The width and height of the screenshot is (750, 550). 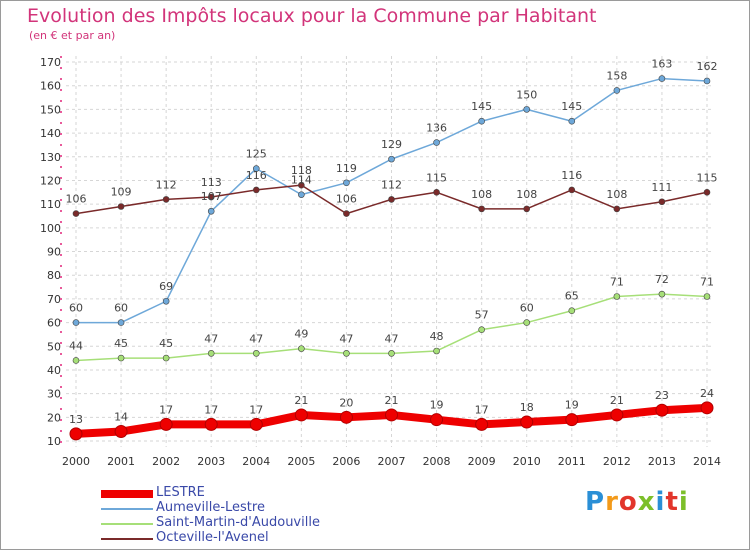 What do you see at coordinates (238, 522) in the screenshot?
I see `legend-label-saint-martin: Saint-Martin-d'Audouville` at bounding box center [238, 522].